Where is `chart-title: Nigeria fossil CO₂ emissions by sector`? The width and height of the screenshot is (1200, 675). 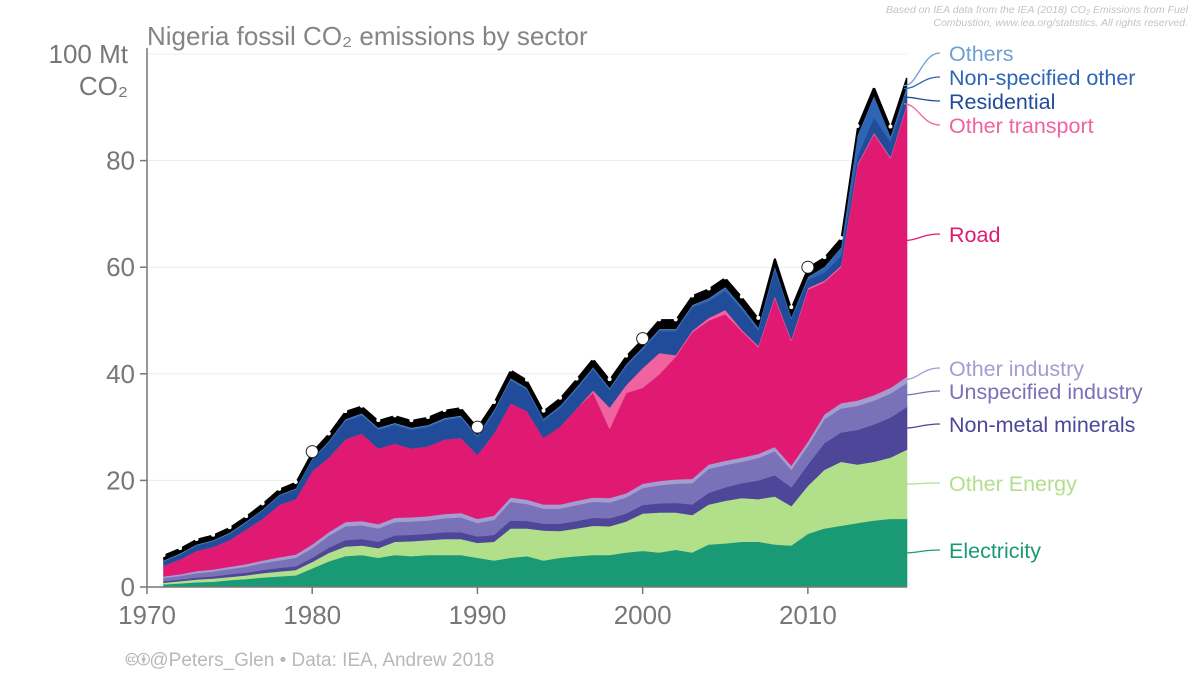
chart-title: Nigeria fossil CO₂ emissions by sector is located at coordinates (367, 36).